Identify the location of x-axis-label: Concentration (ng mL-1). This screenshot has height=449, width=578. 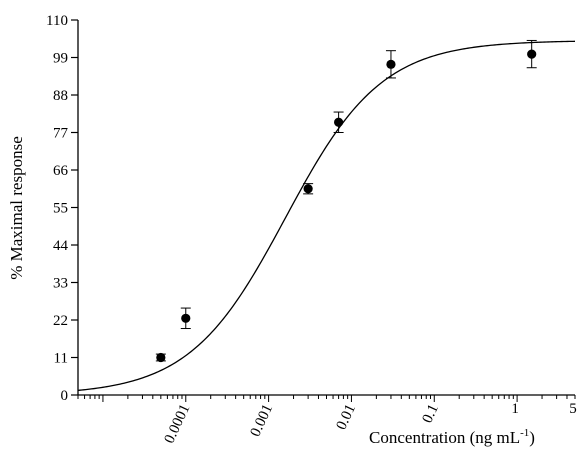
(452, 437).